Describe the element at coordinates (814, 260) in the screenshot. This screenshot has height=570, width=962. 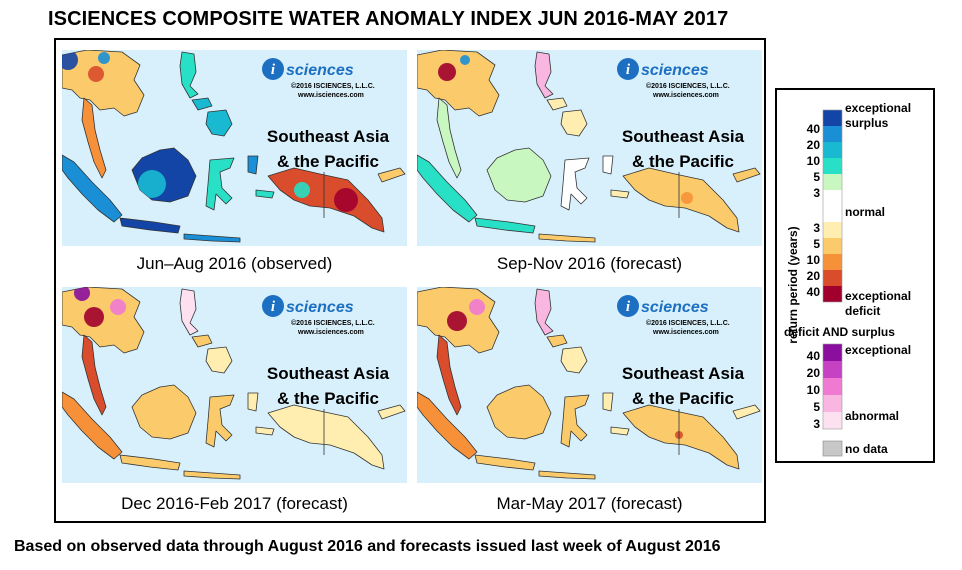
I see `legend-deficit-tick-10: 10` at that location.